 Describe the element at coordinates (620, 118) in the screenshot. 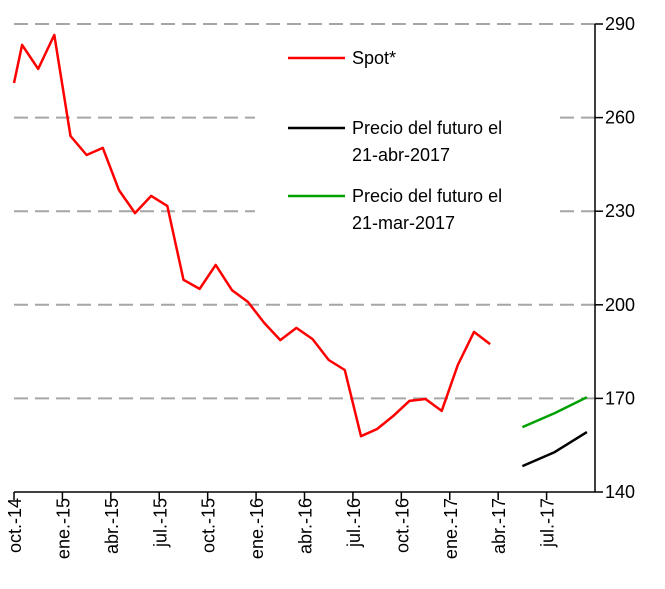

I see `y-tick-label: 260` at that location.